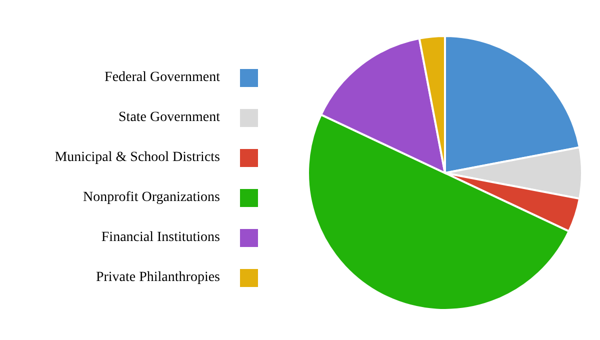 Image resolution: width=600 pixels, height=340 pixels. Describe the element at coordinates (137, 158) in the screenshot. I see `legend-label: Municipal & School Districts` at that location.